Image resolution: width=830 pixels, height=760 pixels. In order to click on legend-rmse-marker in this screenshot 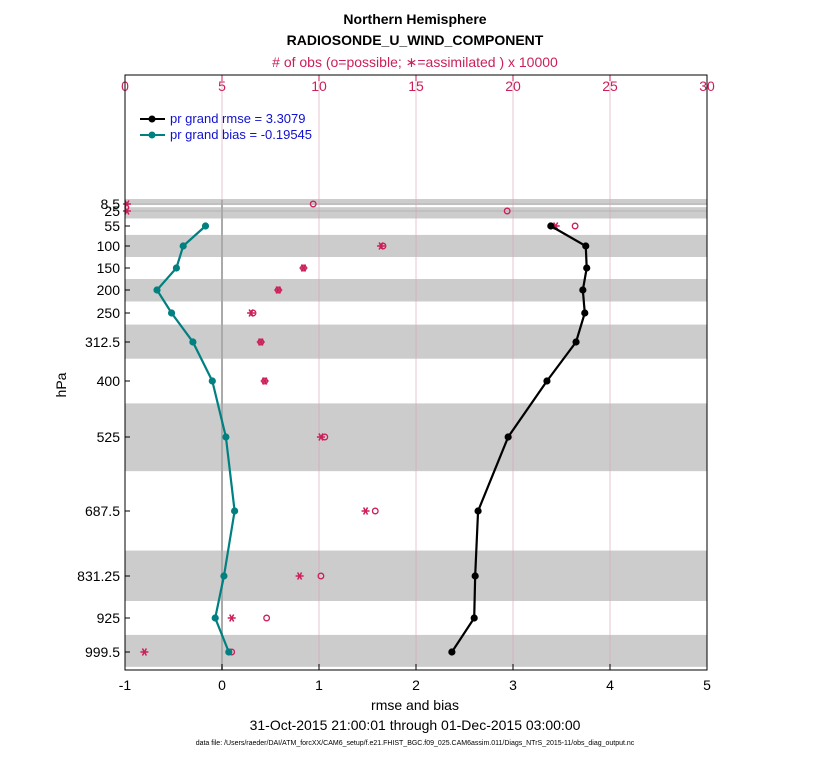, I will do `click(152, 119)`.